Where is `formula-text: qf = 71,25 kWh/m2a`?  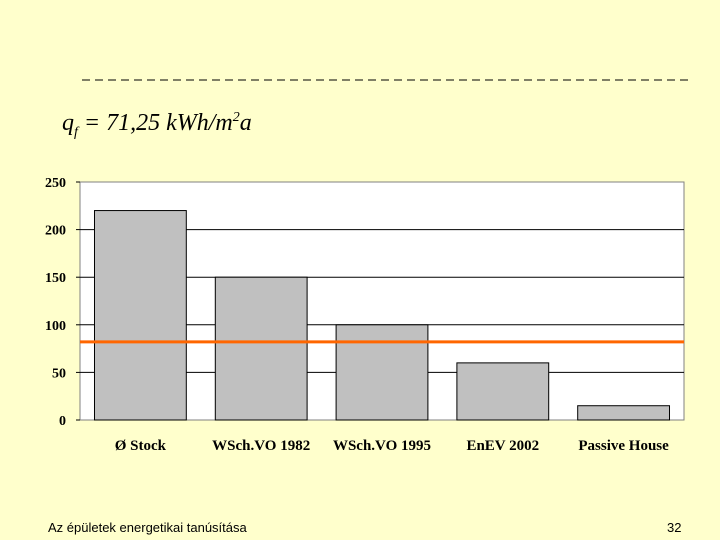 formula-text: qf = 71,25 kWh/m2a is located at coordinates (157, 125).